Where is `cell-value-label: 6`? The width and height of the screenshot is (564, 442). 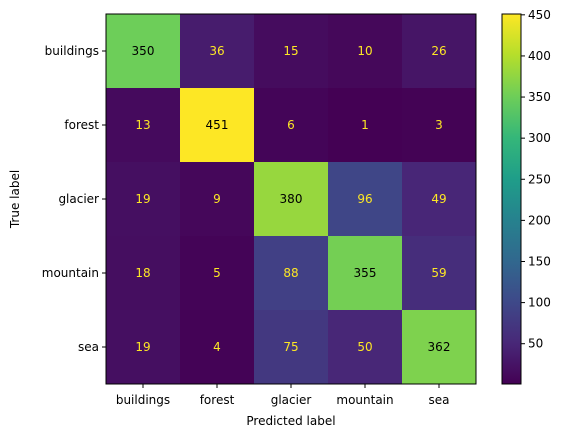 cell-value-label: 6 is located at coordinates (291, 125).